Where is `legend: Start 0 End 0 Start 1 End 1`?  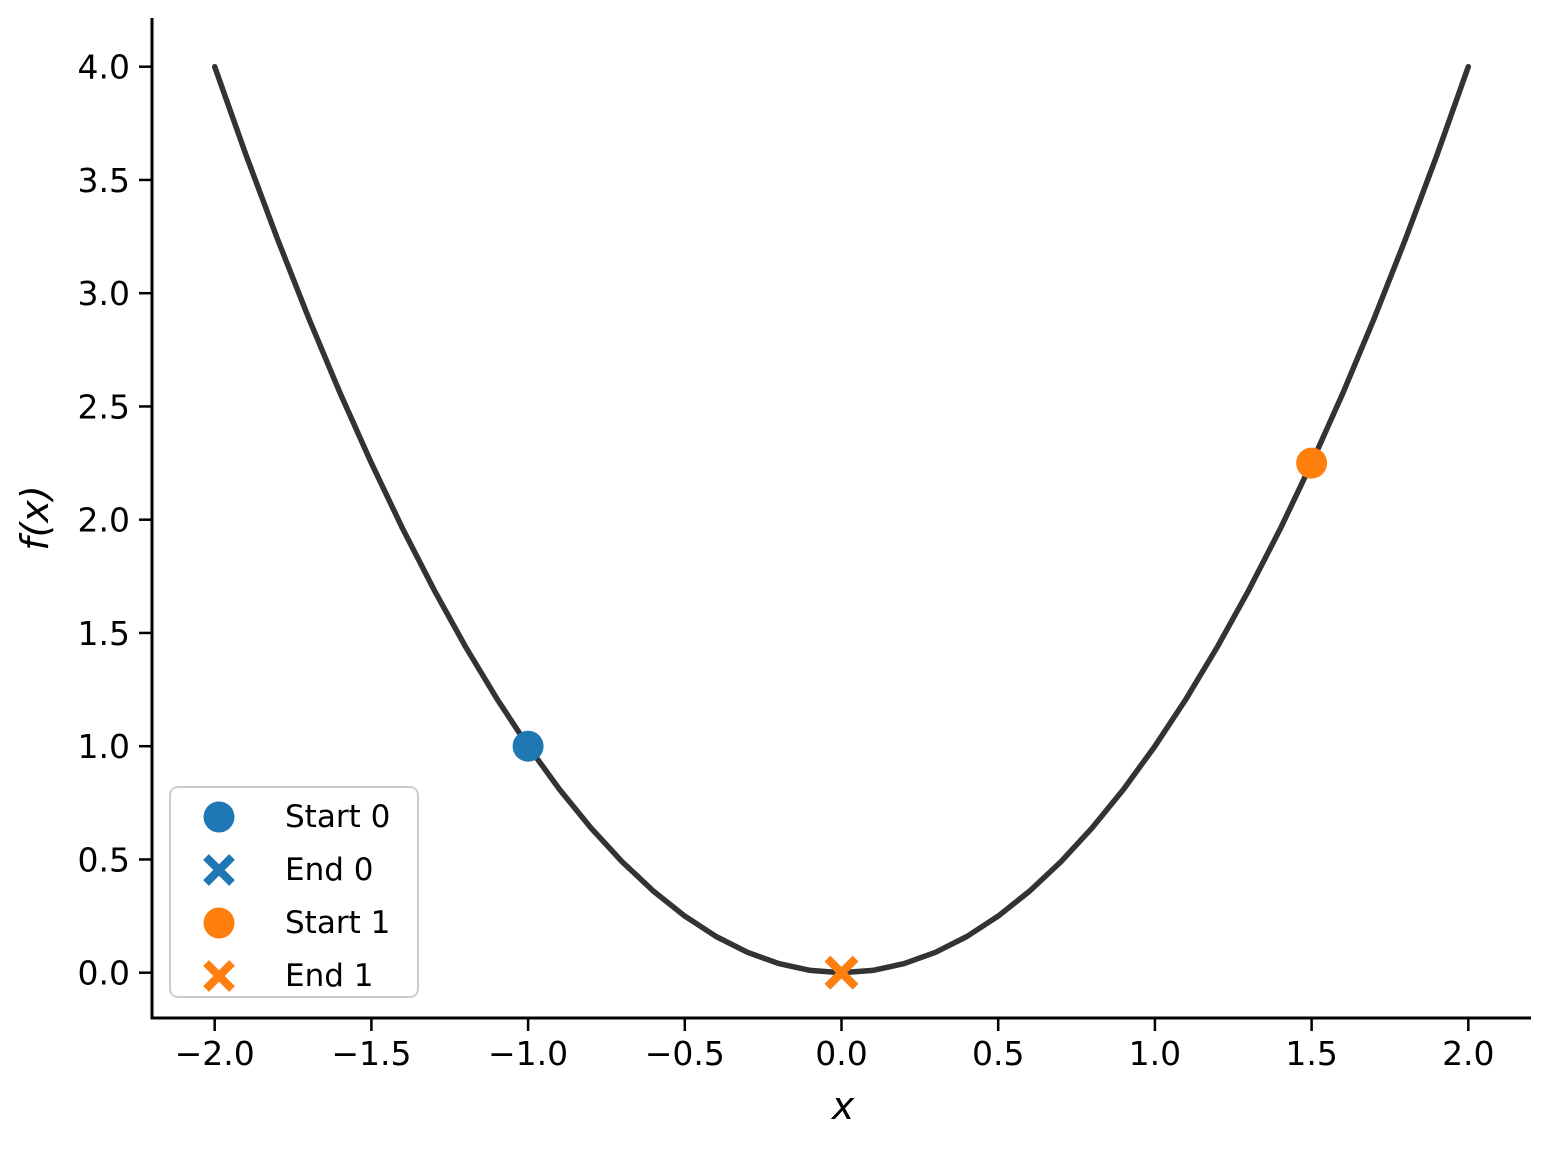 legend: Start 0 End 0 Start 1 End 1 is located at coordinates (294, 892).